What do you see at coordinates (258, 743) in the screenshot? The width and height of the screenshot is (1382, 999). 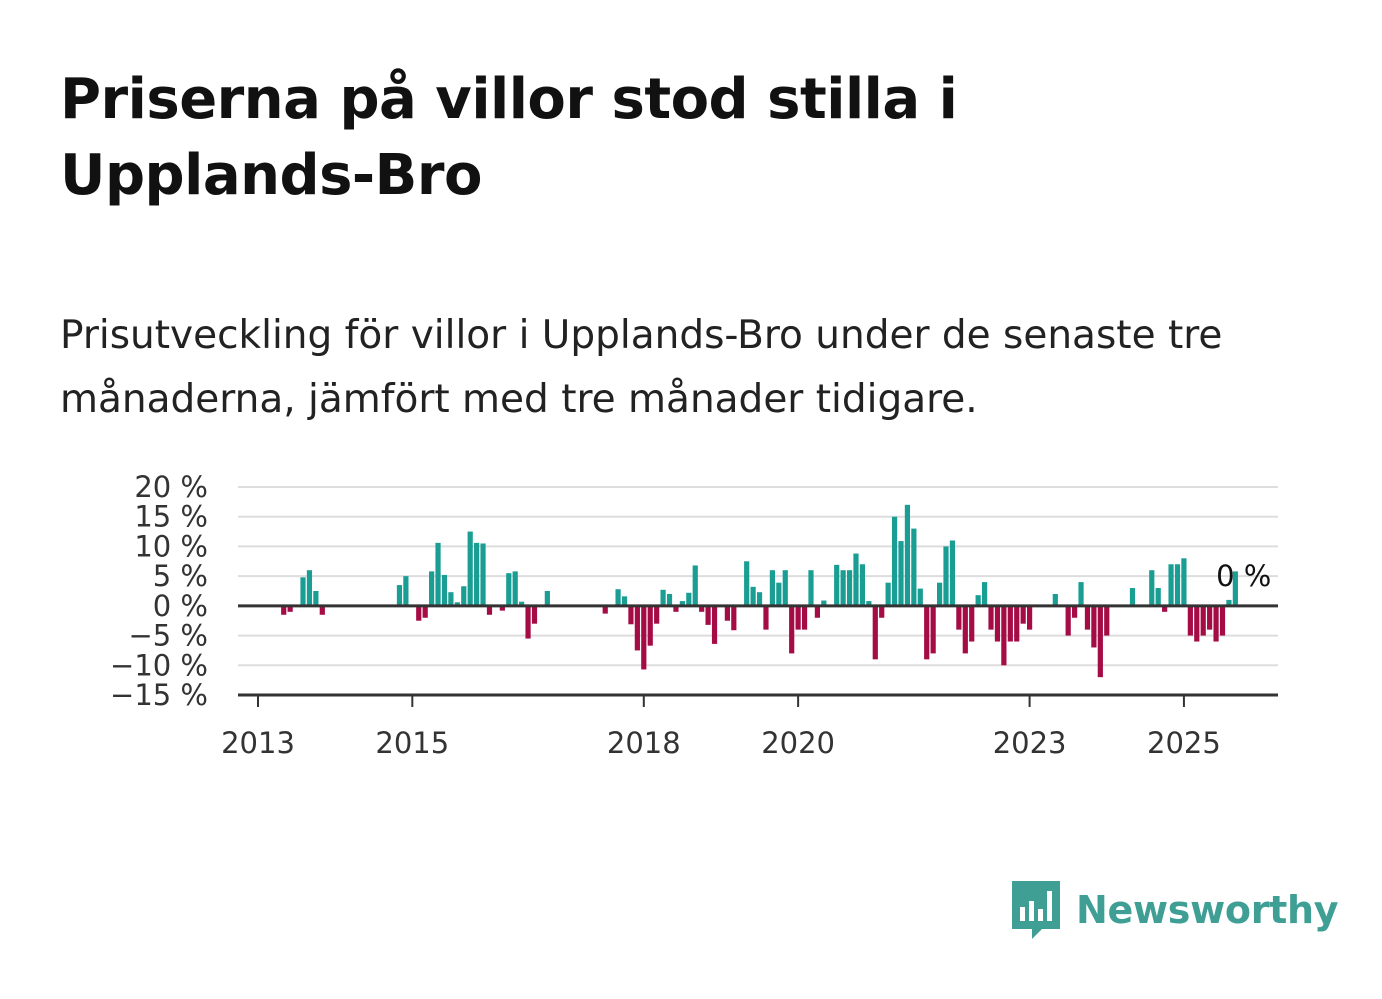 I see `x-tick-label: 2013` at bounding box center [258, 743].